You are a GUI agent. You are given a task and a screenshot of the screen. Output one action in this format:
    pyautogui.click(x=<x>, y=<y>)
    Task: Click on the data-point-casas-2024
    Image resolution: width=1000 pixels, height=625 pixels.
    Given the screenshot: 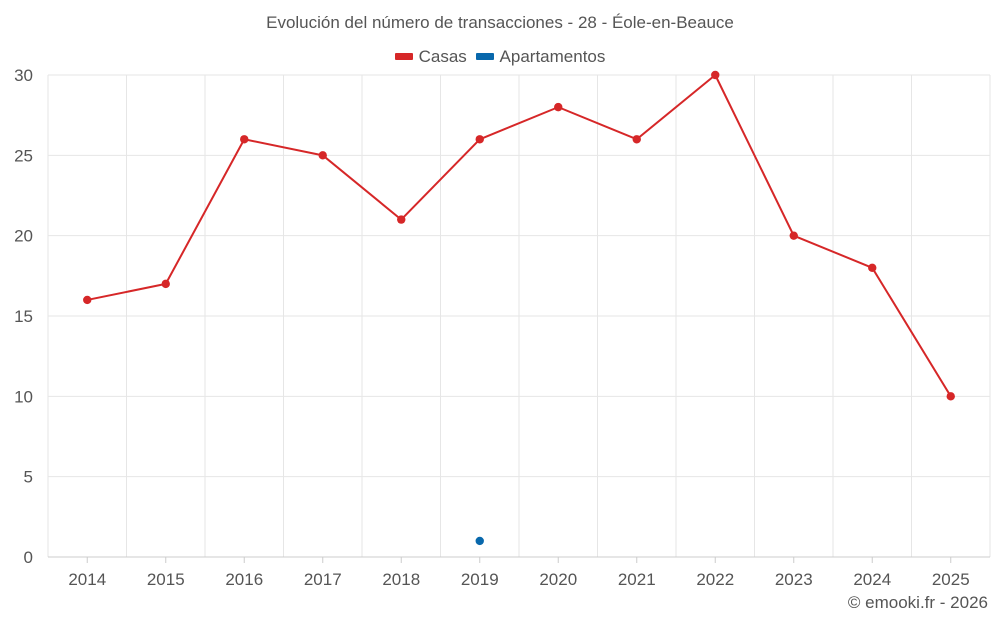 What is the action you would take?
    pyautogui.click(x=872, y=267)
    